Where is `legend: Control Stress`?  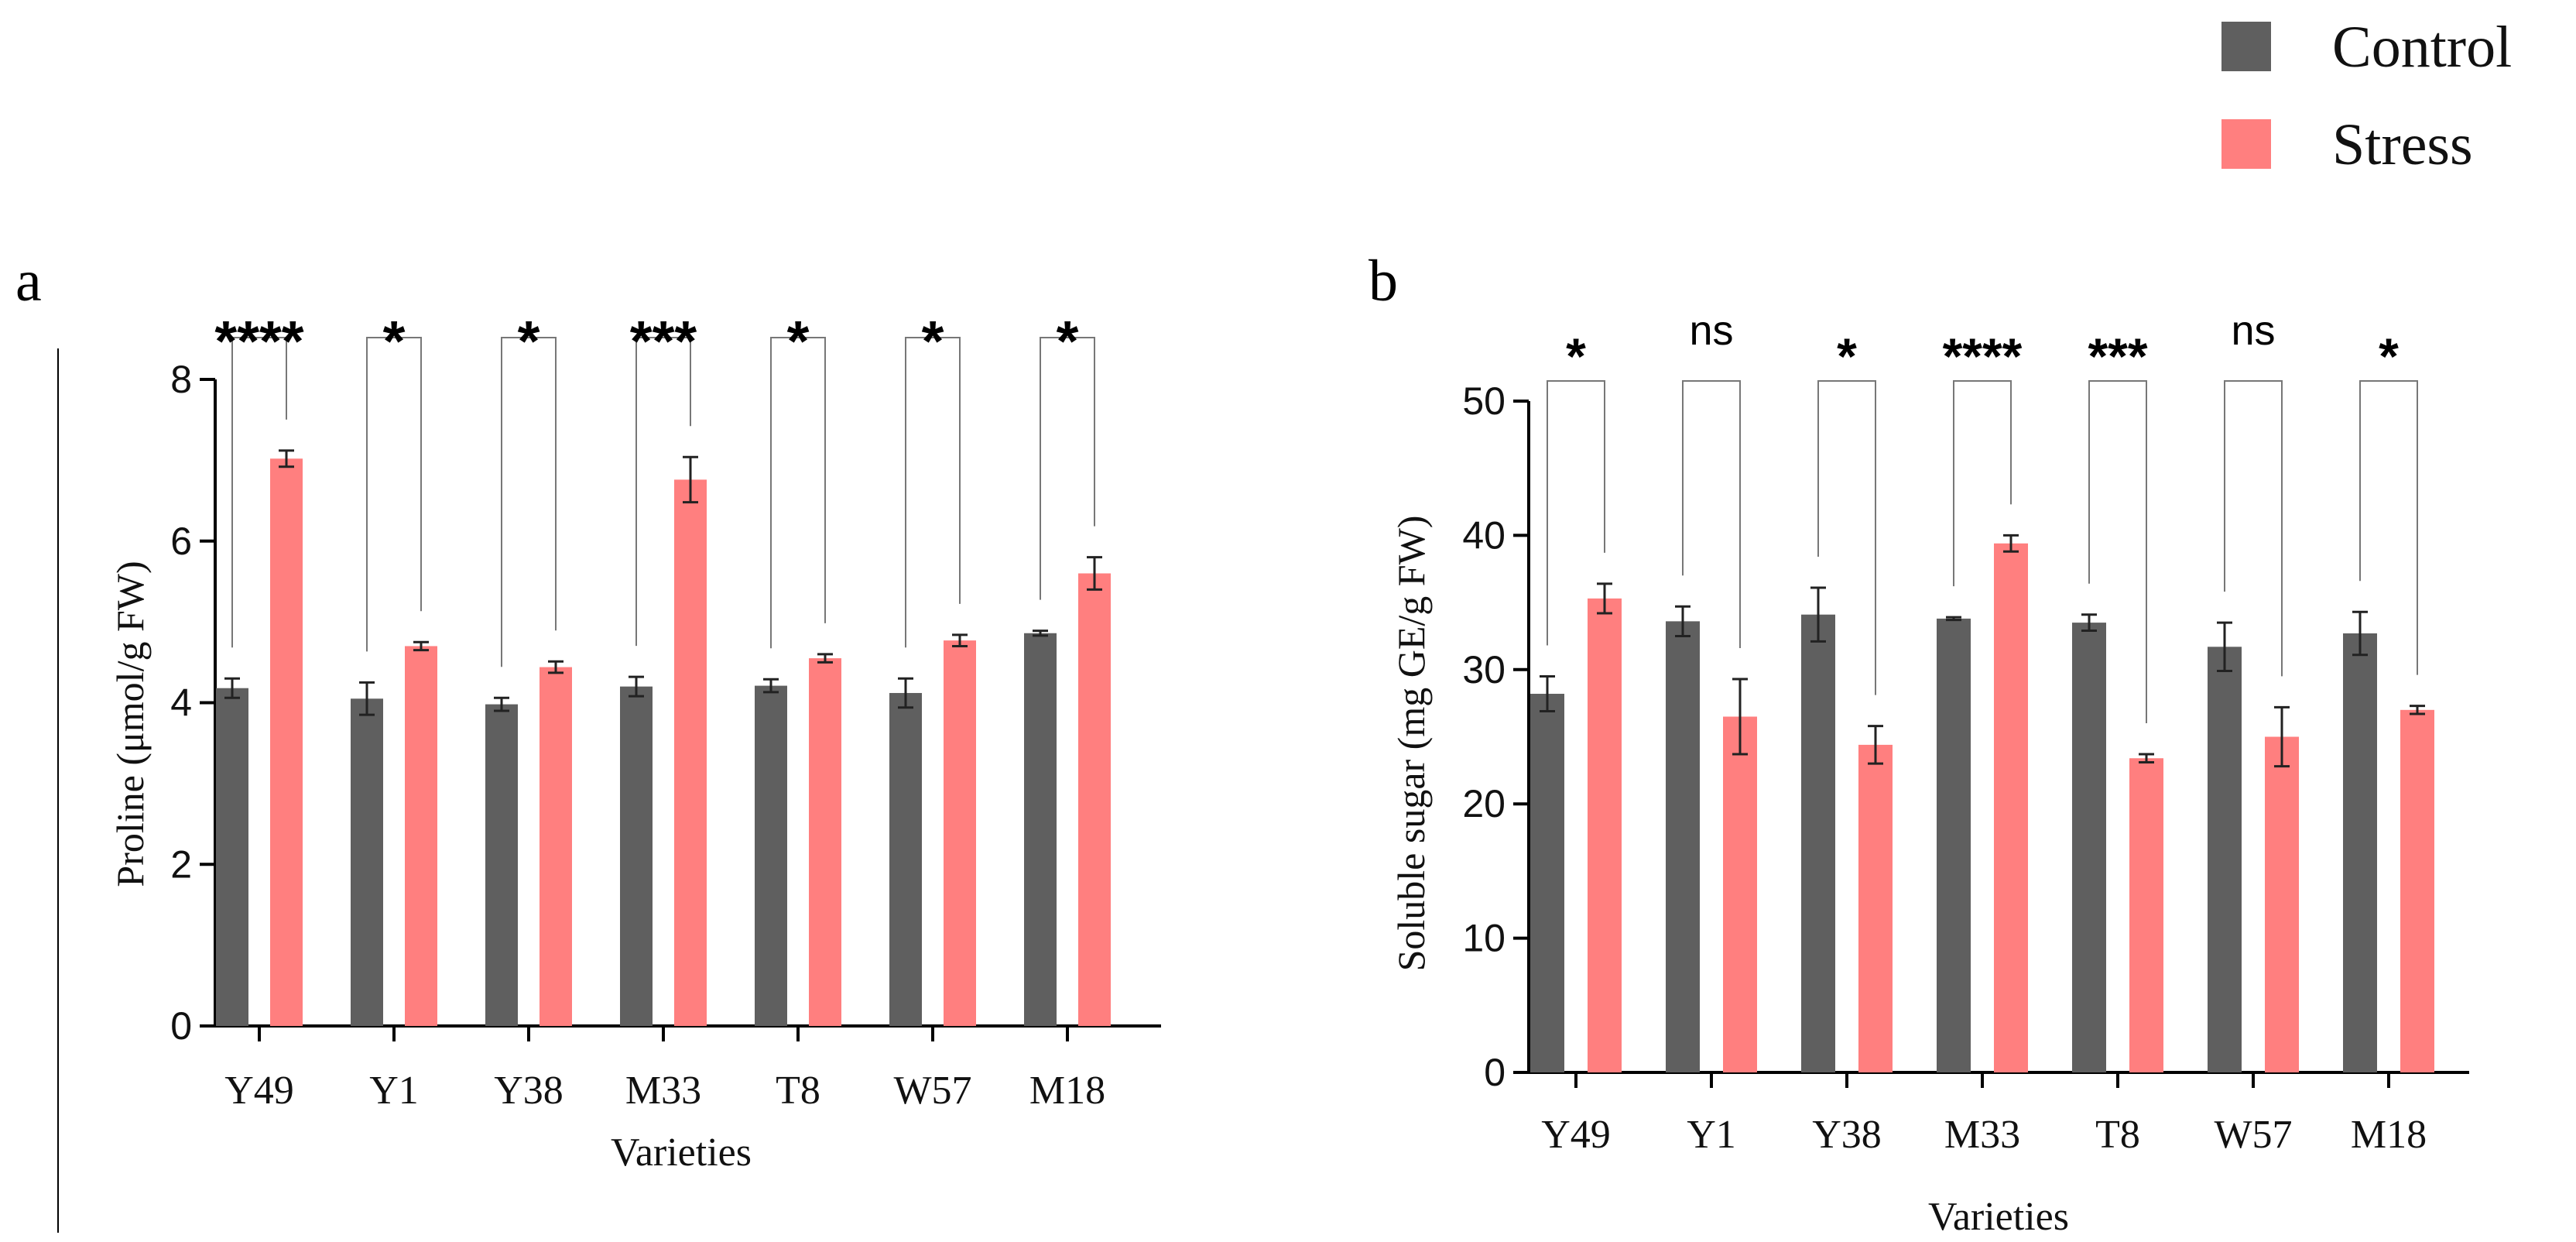 legend: Control Stress is located at coordinates (2366, 96).